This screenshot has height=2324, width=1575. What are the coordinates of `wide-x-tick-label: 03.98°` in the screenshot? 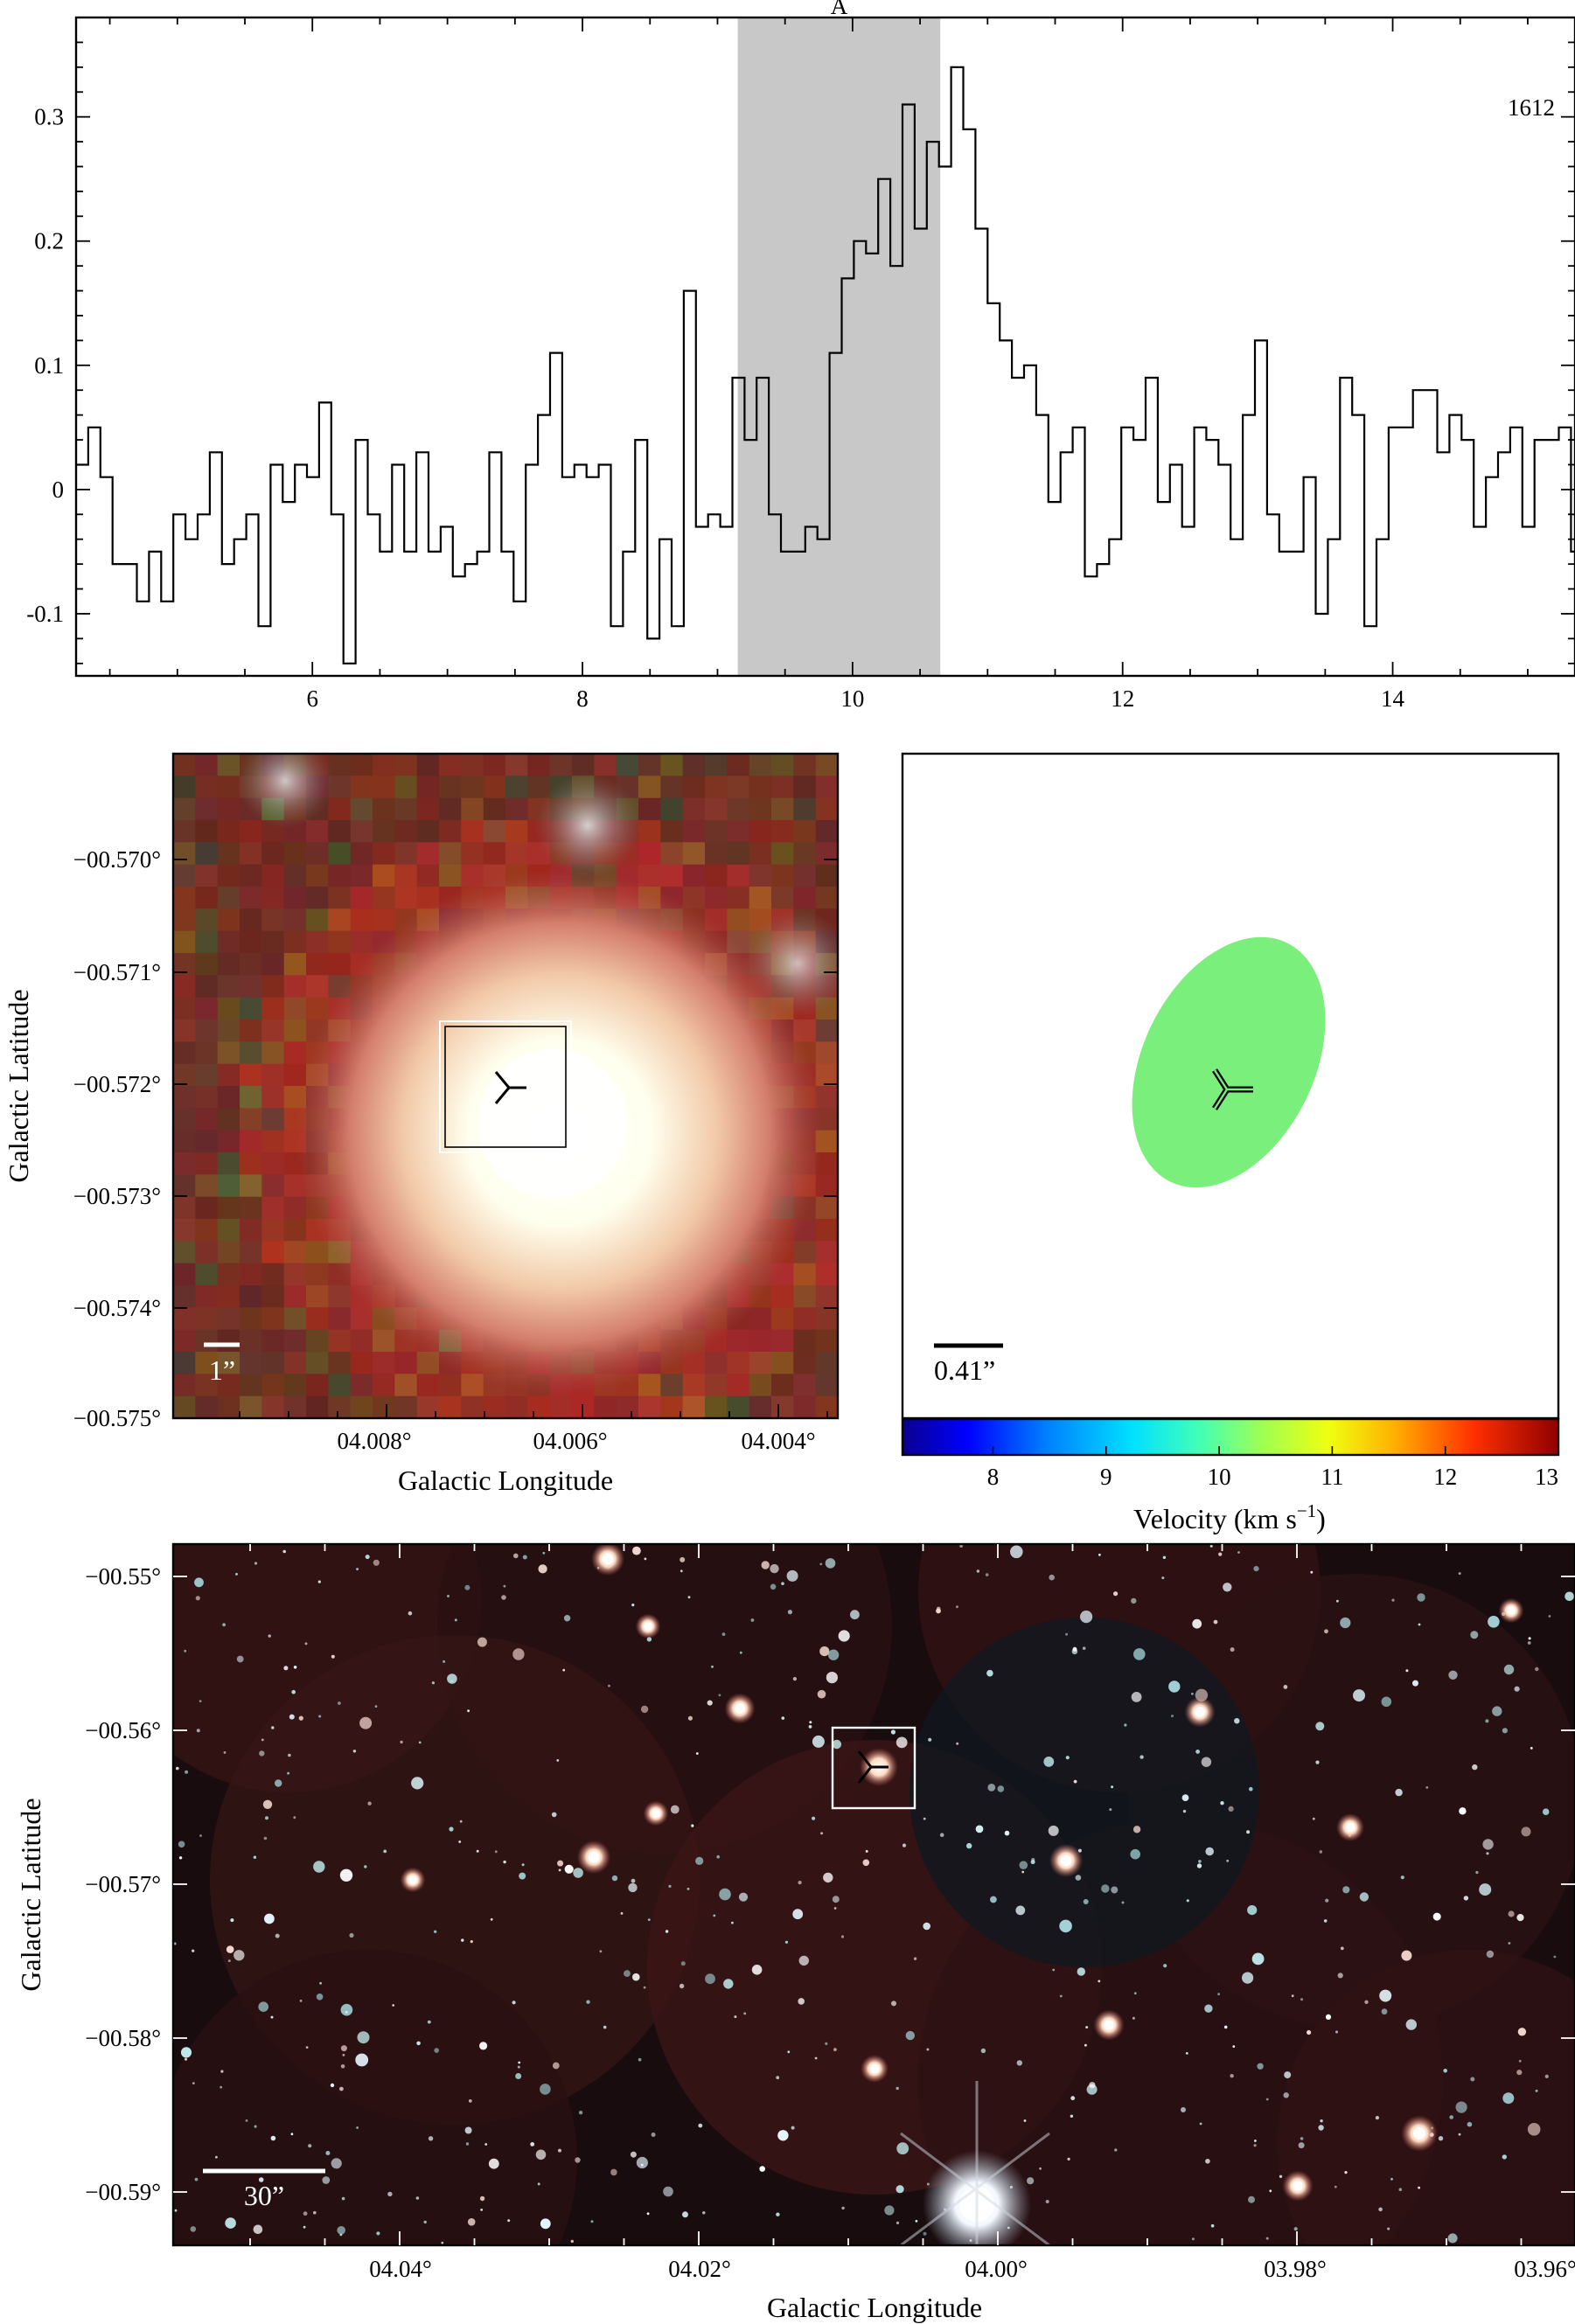 It's located at (1295, 2269).